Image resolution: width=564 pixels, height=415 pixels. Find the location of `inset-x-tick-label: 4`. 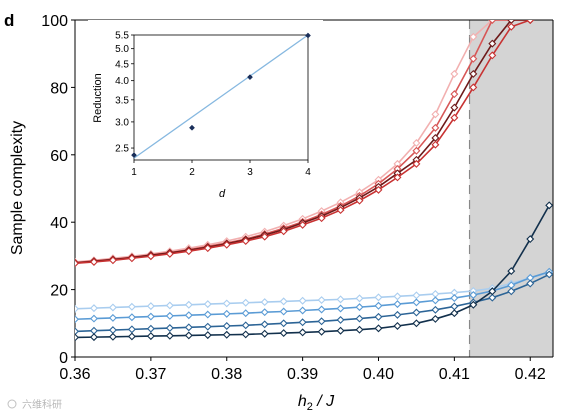

inset-x-tick-label: 4 is located at coordinates (308, 172).